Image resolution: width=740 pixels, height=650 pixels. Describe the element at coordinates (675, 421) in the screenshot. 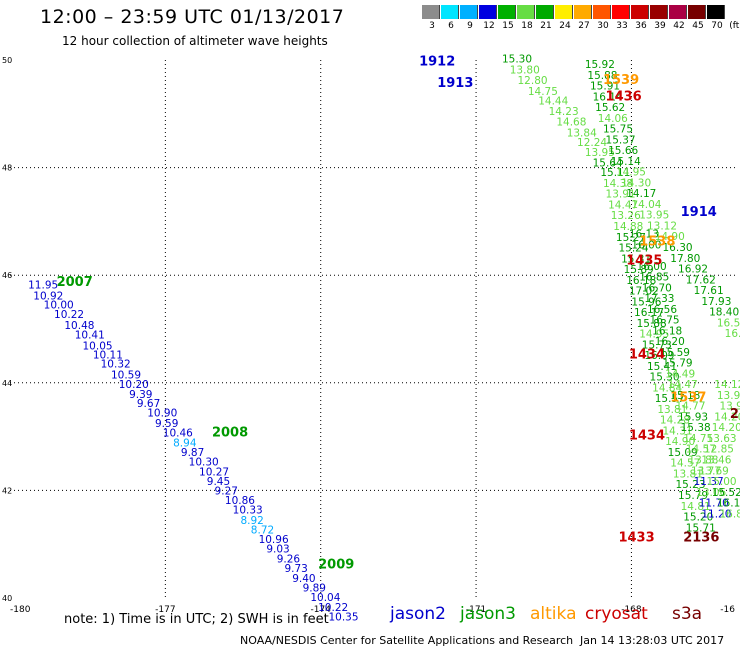

I see `swh-value: 14.28` at that location.